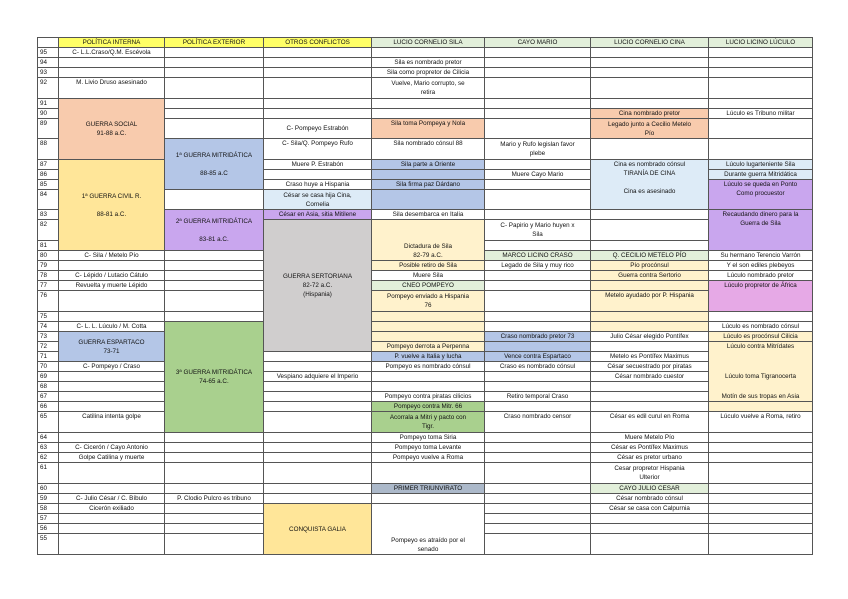 Image resolution: width=848 pixels, height=599 pixels. What do you see at coordinates (760, 113) in the screenshot?
I see `event-cell-luculo: Lúculo es Tribuno militar` at bounding box center [760, 113].